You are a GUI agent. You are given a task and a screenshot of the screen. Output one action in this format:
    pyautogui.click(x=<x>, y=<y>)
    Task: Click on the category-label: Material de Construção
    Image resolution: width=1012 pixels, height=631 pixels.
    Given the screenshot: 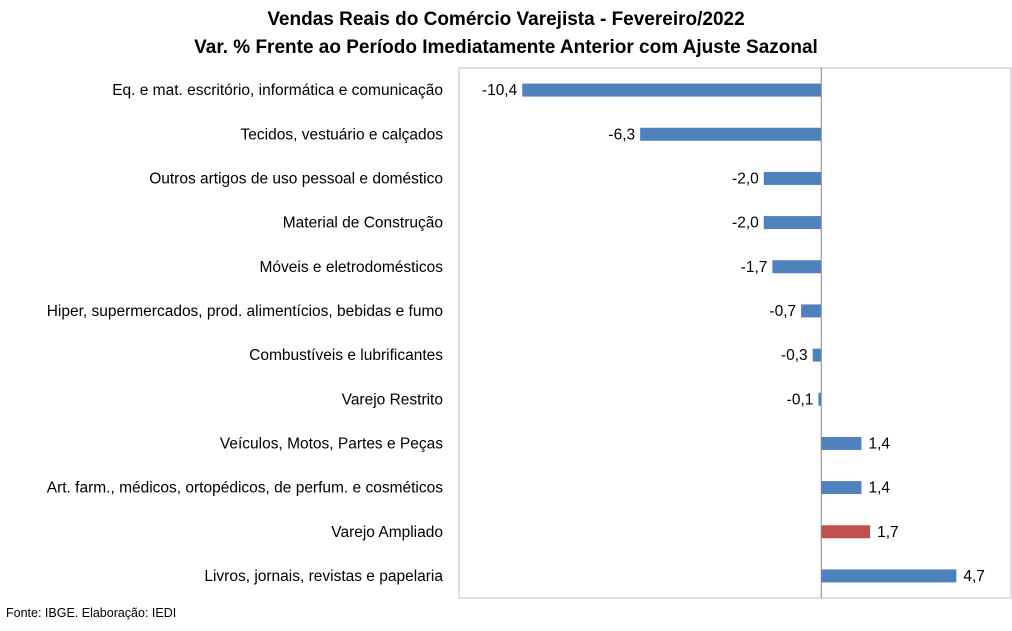 What is the action you would take?
    pyautogui.click(x=363, y=223)
    